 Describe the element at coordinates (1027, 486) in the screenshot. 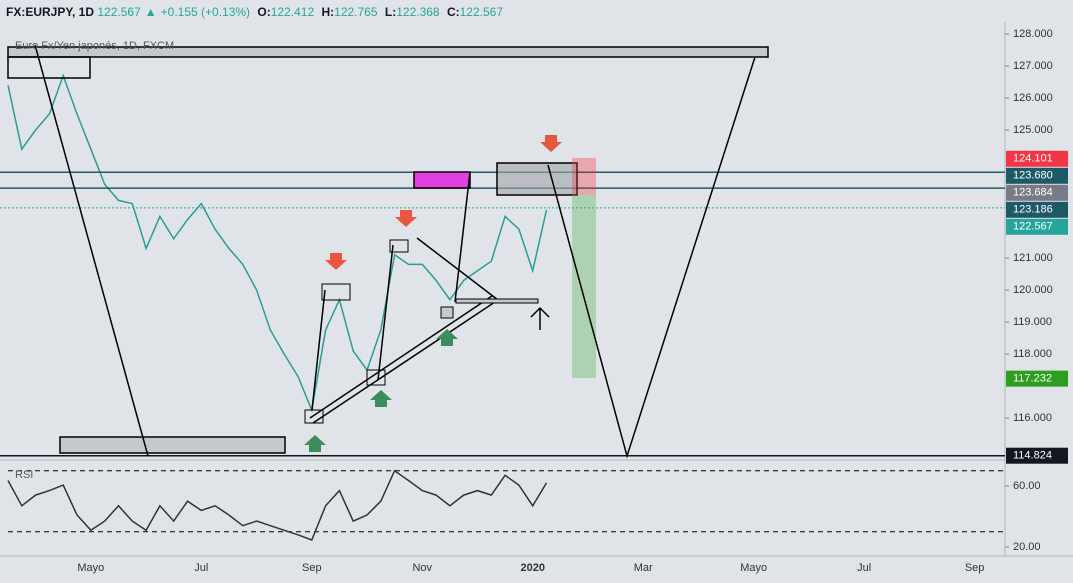

I see `y-tick-label: 60.00` at that location.